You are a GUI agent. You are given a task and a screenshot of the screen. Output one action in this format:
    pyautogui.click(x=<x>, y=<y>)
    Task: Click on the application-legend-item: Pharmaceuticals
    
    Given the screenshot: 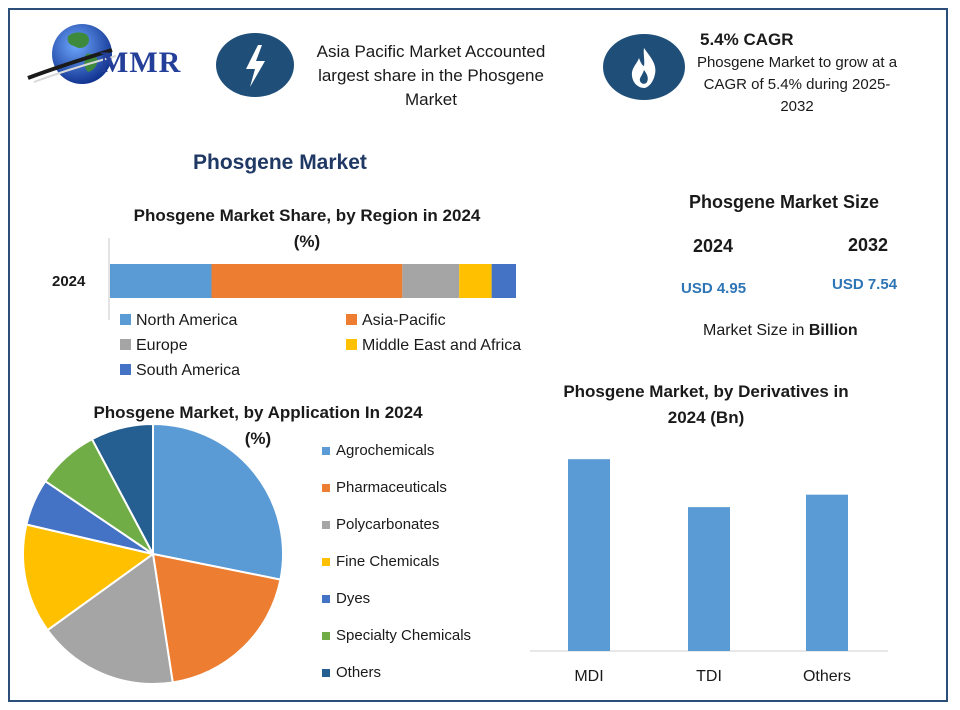 What is the action you would take?
    pyautogui.click(x=384, y=487)
    